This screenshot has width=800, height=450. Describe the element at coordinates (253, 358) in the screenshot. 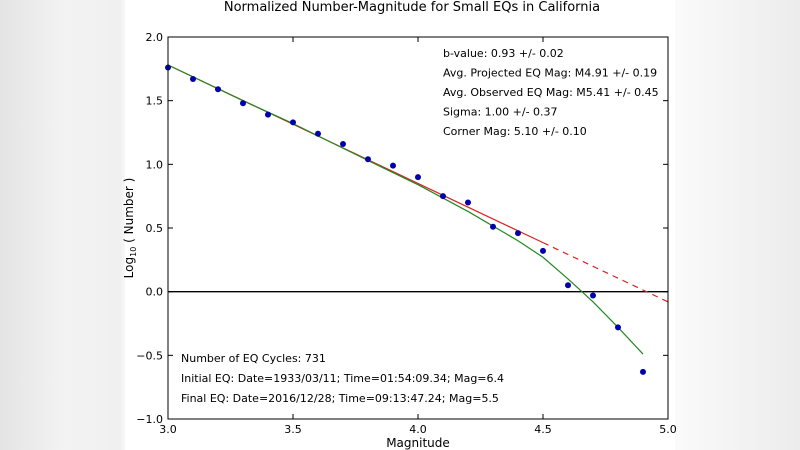

I see `eq-annotation: Number of EQ Cycles: 731` at that location.